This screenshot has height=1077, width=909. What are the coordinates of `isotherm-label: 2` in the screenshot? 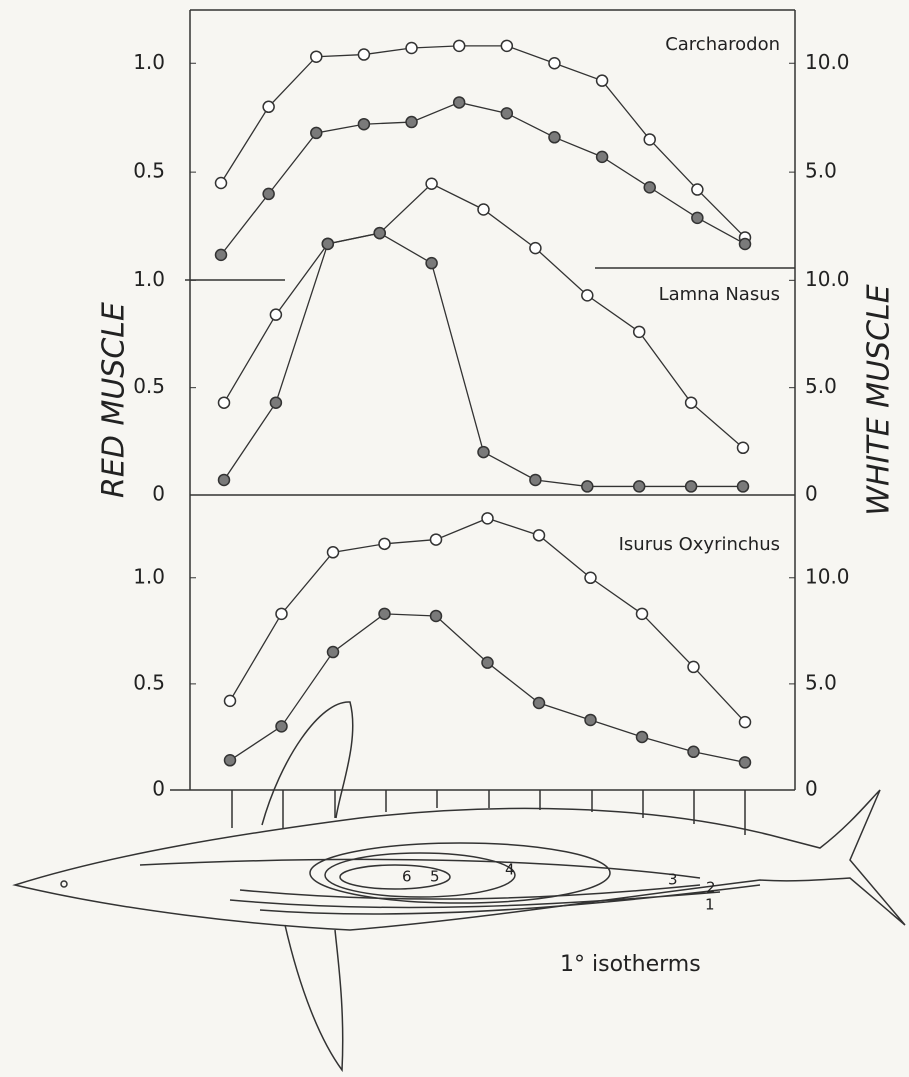 It's located at (711, 888).